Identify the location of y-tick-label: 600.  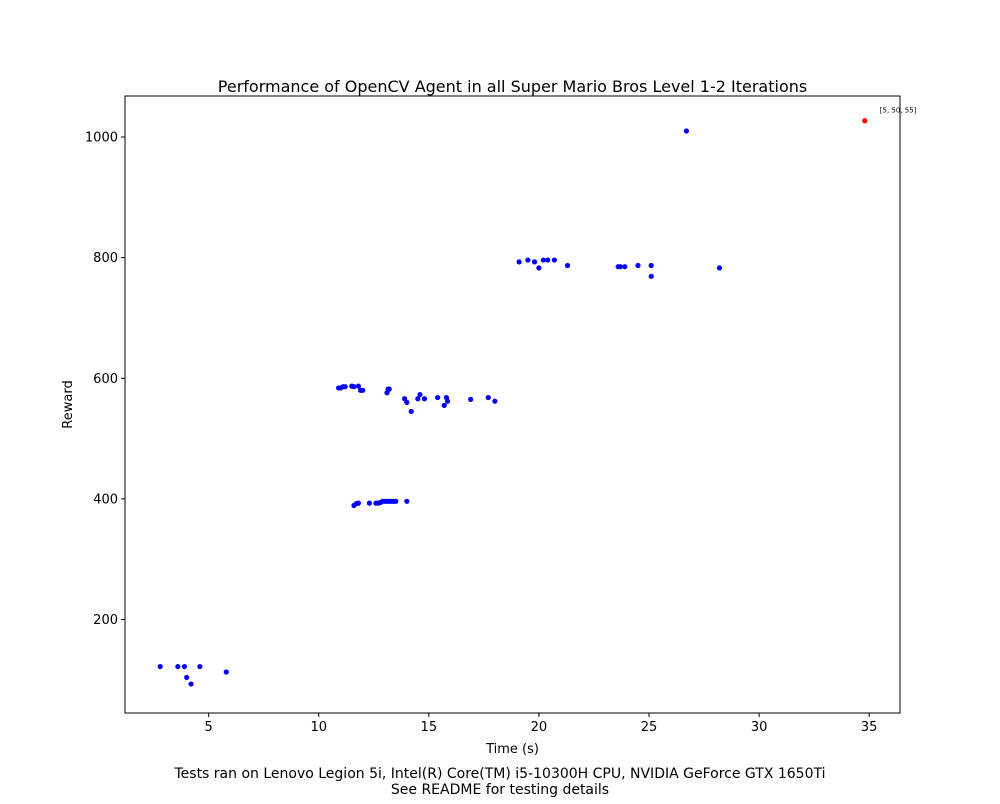
(105, 379).